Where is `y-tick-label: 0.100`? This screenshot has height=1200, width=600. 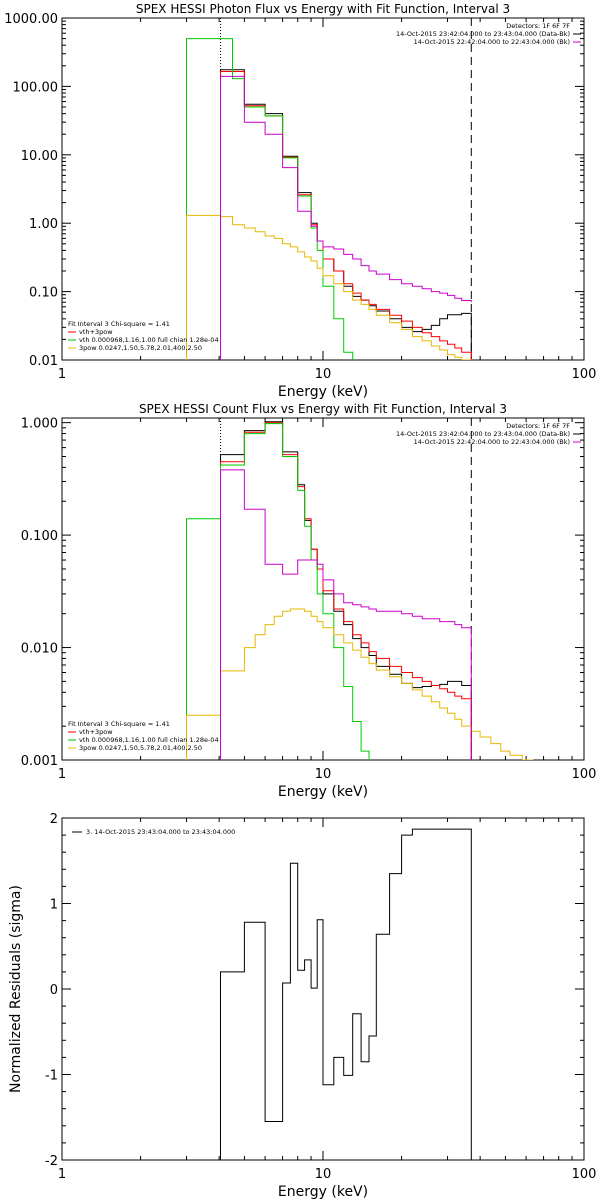
y-tick-label: 0.100 is located at coordinates (39, 536).